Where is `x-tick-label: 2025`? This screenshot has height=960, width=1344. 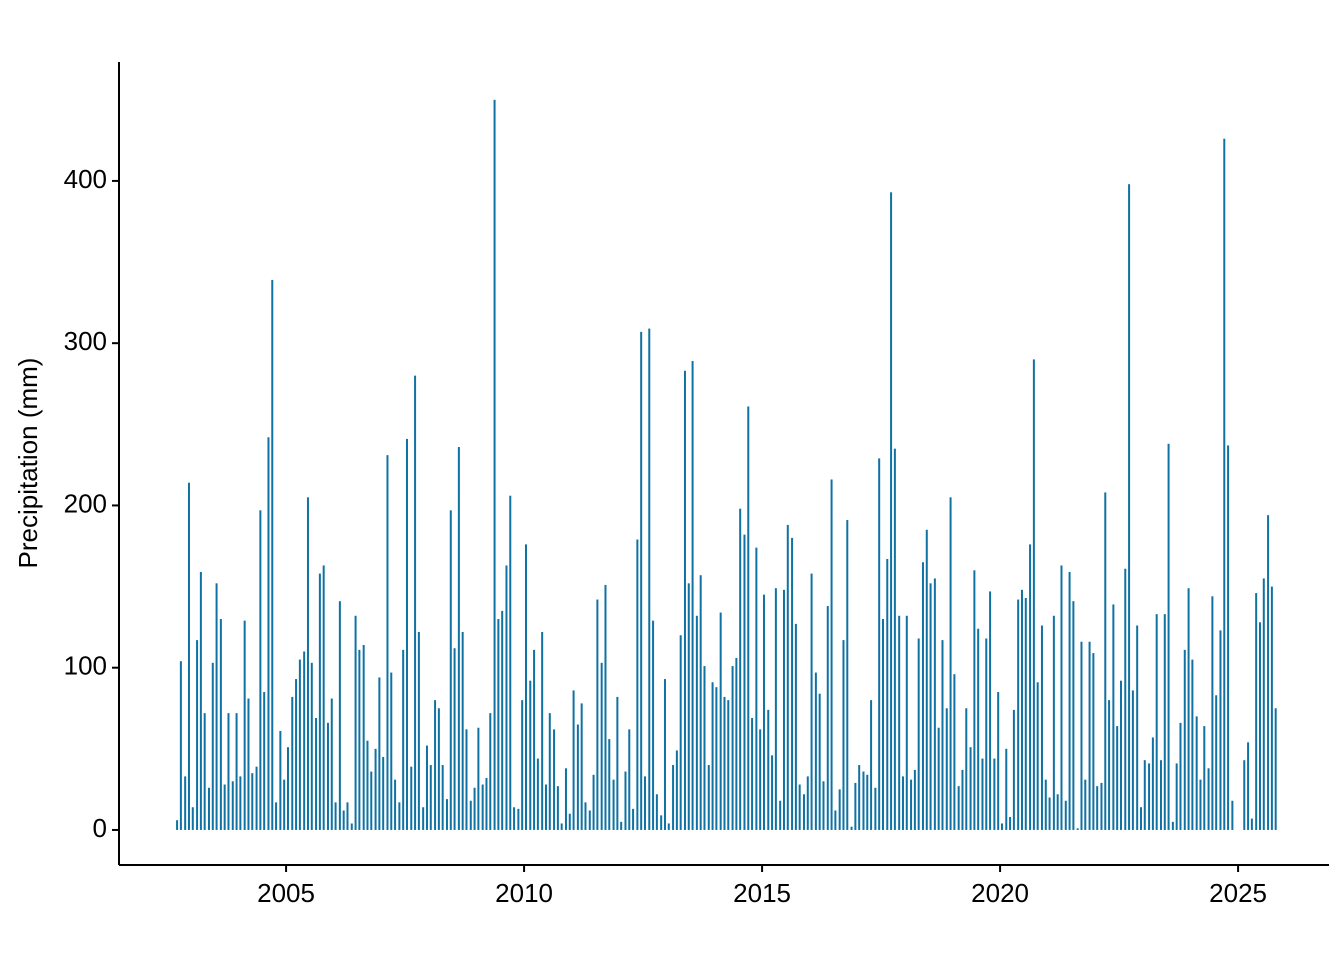
x-tick-label: 2025 is located at coordinates (1238, 893).